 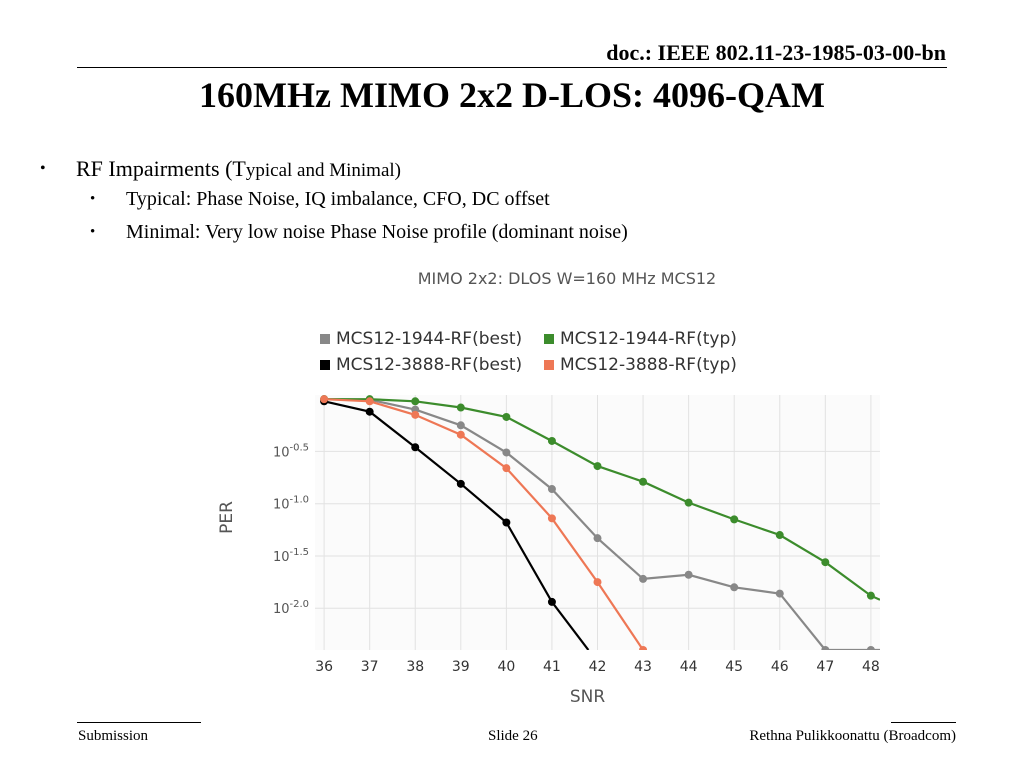 What do you see at coordinates (429, 365) in the screenshot?
I see `legend-entry: MCS12-3888-RF(best)` at bounding box center [429, 365].